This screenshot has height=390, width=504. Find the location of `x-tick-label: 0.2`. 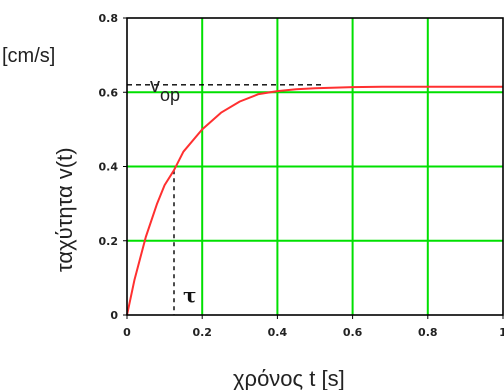

x-tick-label: 0.2 is located at coordinates (202, 332).